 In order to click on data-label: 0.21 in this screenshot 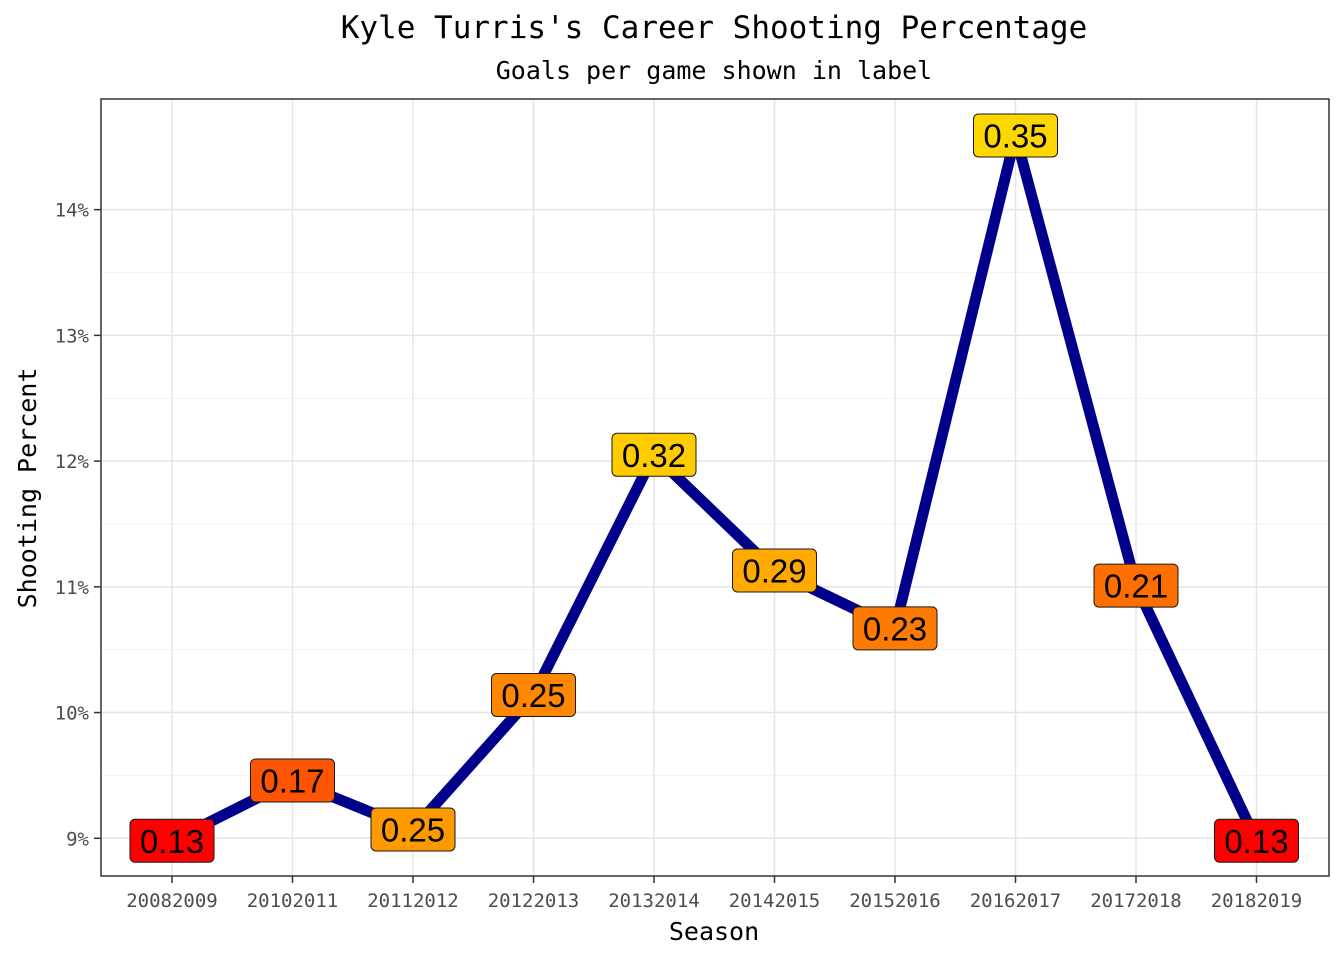, I will do `click(1136, 585)`.